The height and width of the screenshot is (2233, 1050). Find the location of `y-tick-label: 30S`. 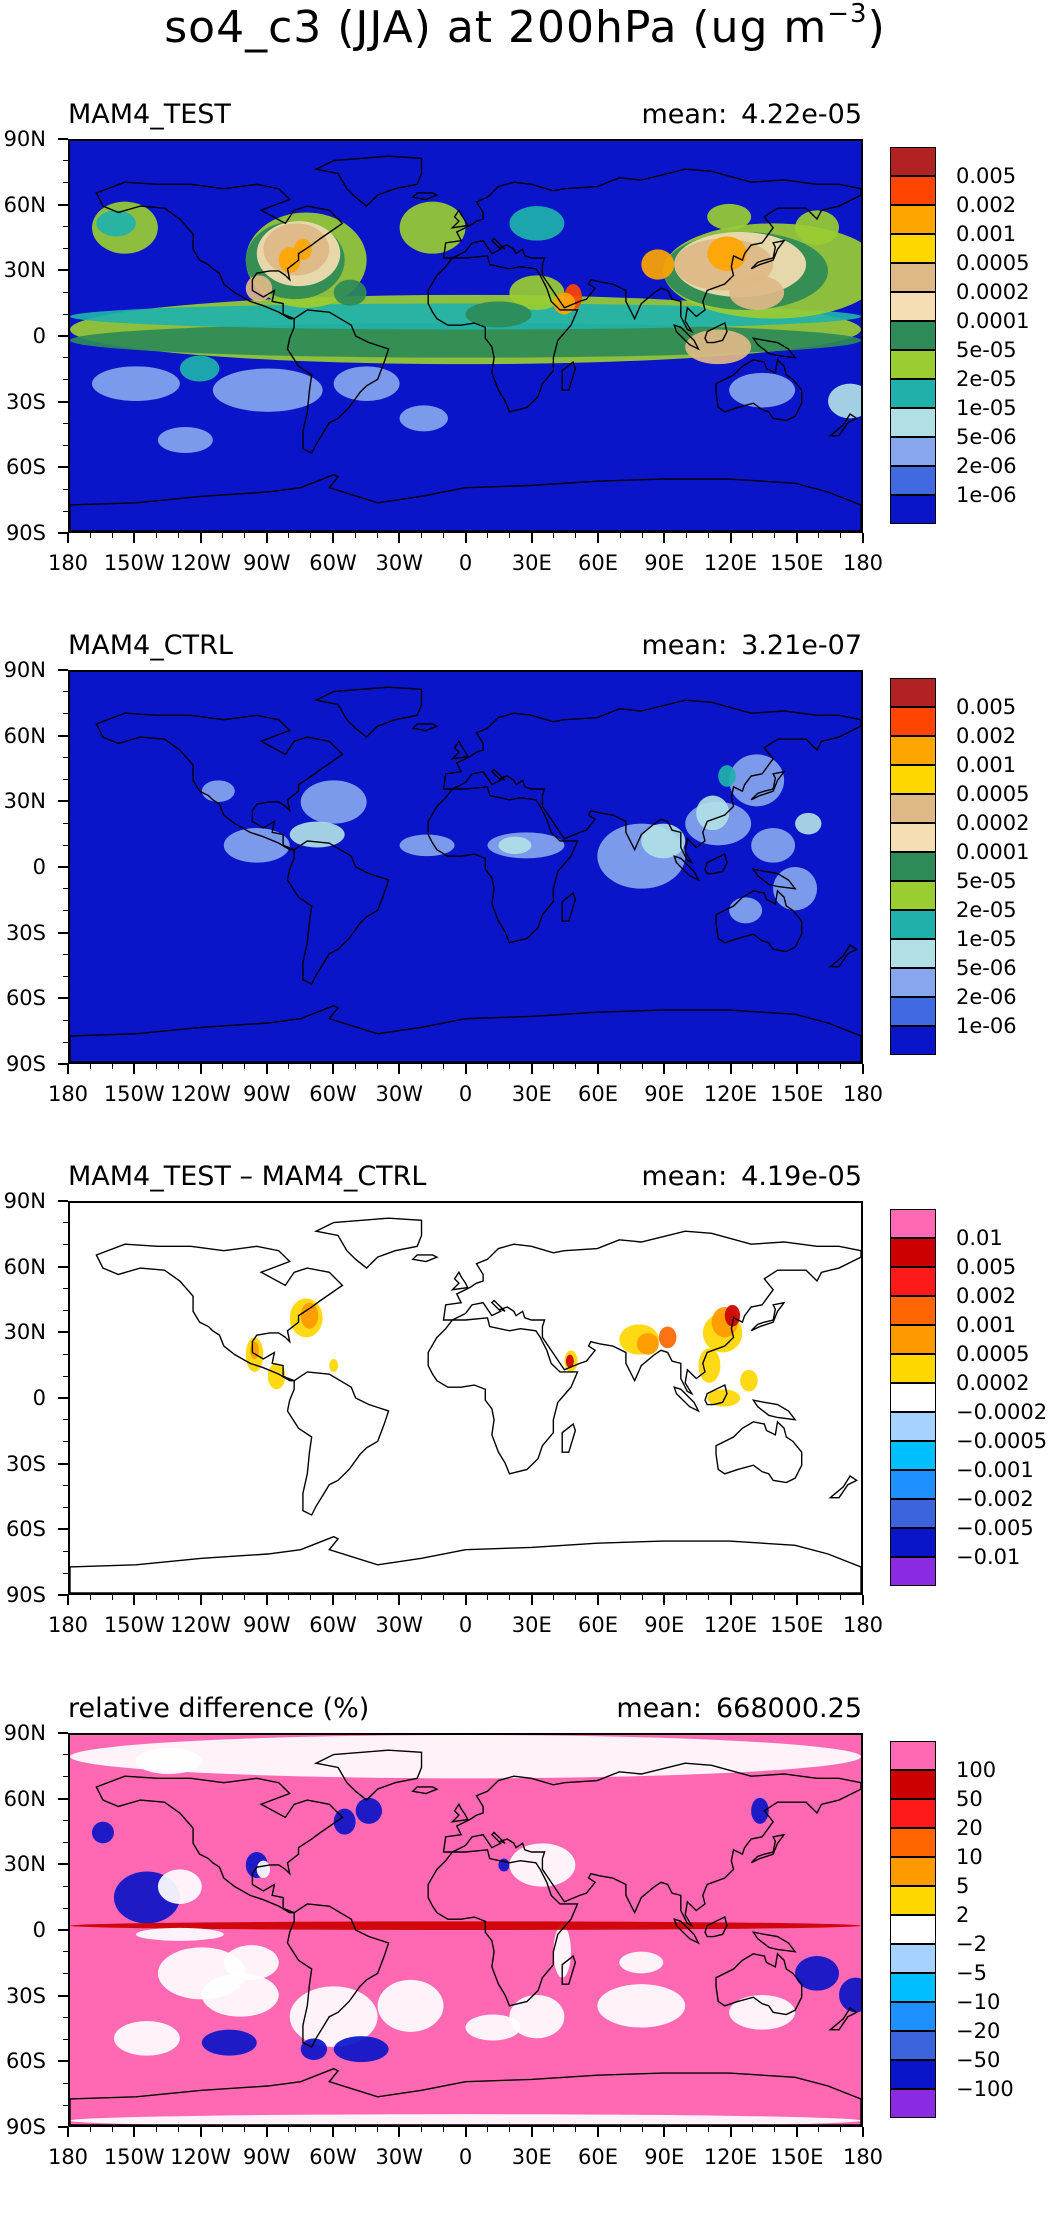

y-tick-label: 30S is located at coordinates (25, 1995).